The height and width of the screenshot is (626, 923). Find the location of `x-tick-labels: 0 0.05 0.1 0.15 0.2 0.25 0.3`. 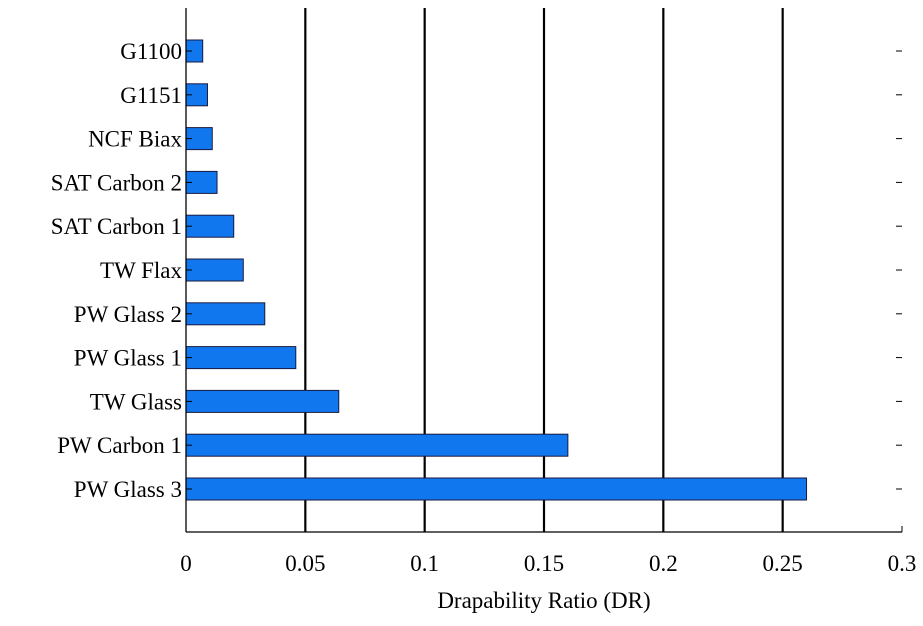

x-tick-labels: 0 0.05 0.1 0.15 0.2 0.25 0.3 is located at coordinates (548, 563).